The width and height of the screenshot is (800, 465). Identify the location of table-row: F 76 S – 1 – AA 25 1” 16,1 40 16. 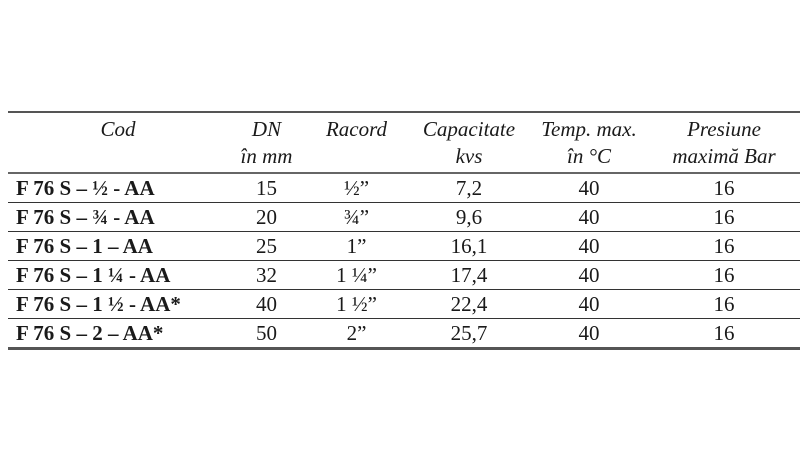
(404, 246).